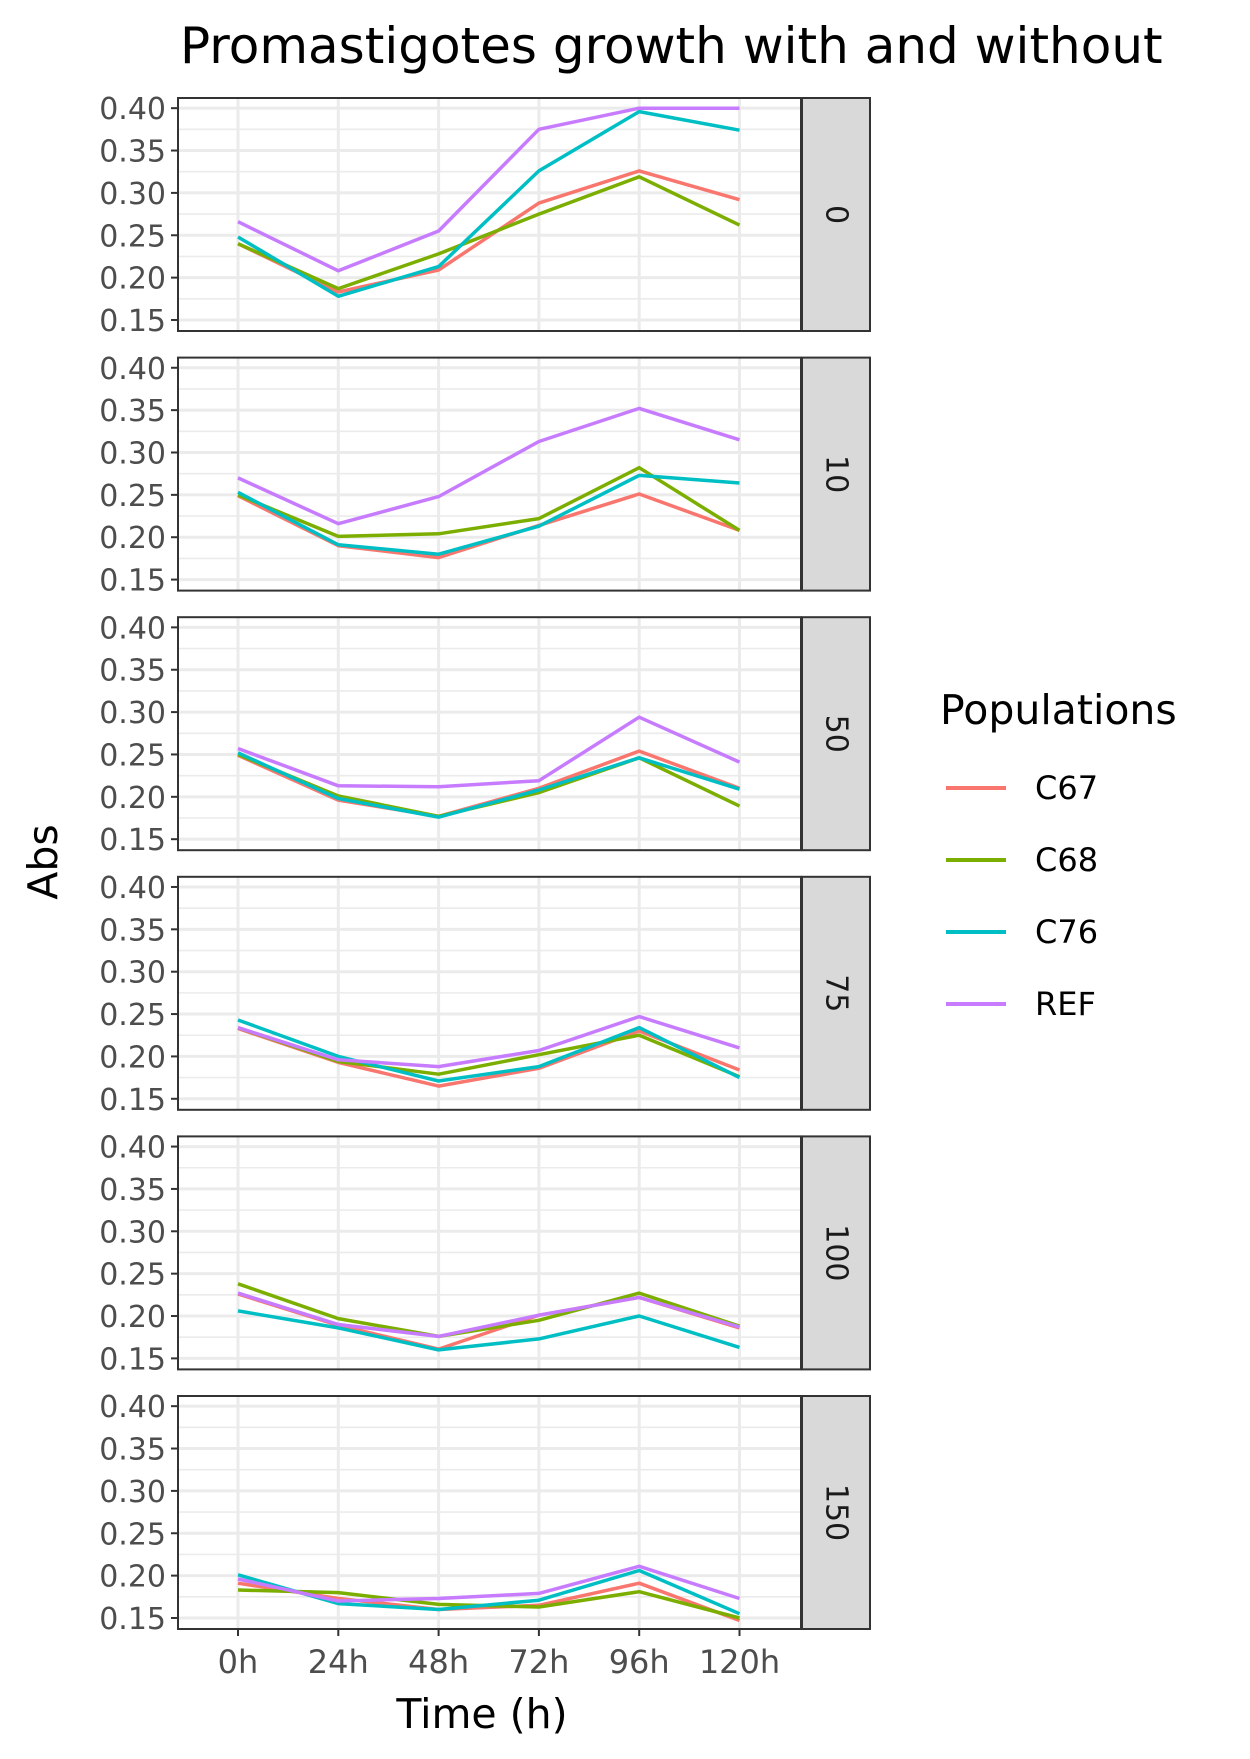 Image resolution: width=1250 pixels, height=1759 pixels. Describe the element at coordinates (671, 46) in the screenshot. I see `chart-title: Promastigotes growth with and without` at that location.